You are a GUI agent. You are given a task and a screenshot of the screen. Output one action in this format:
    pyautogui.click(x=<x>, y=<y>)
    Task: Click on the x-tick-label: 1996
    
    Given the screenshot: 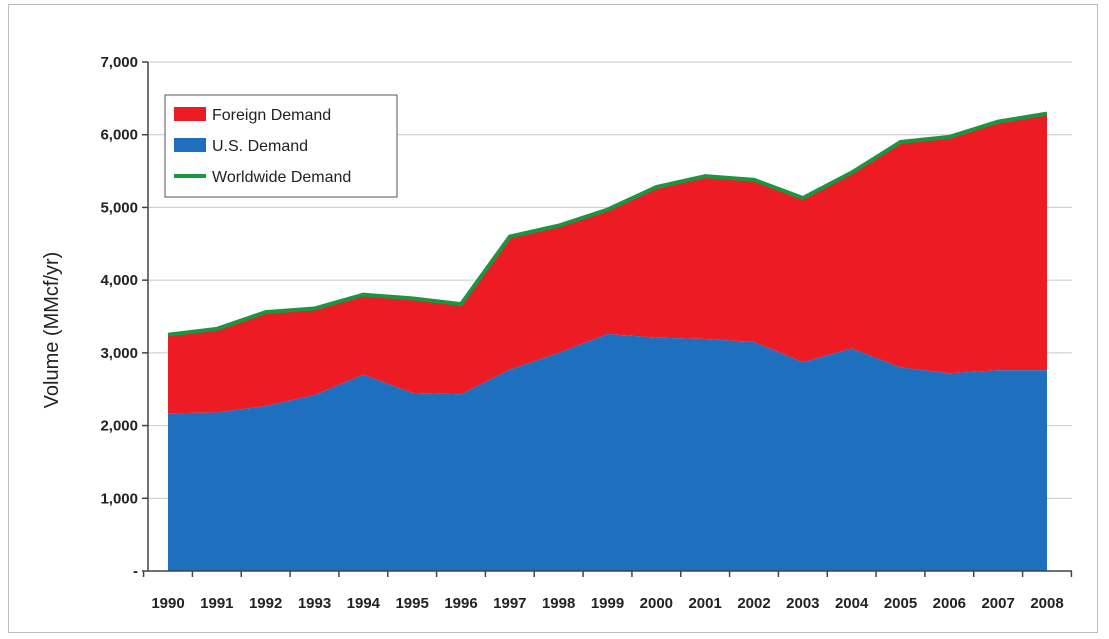 What is the action you would take?
    pyautogui.click(x=460, y=603)
    